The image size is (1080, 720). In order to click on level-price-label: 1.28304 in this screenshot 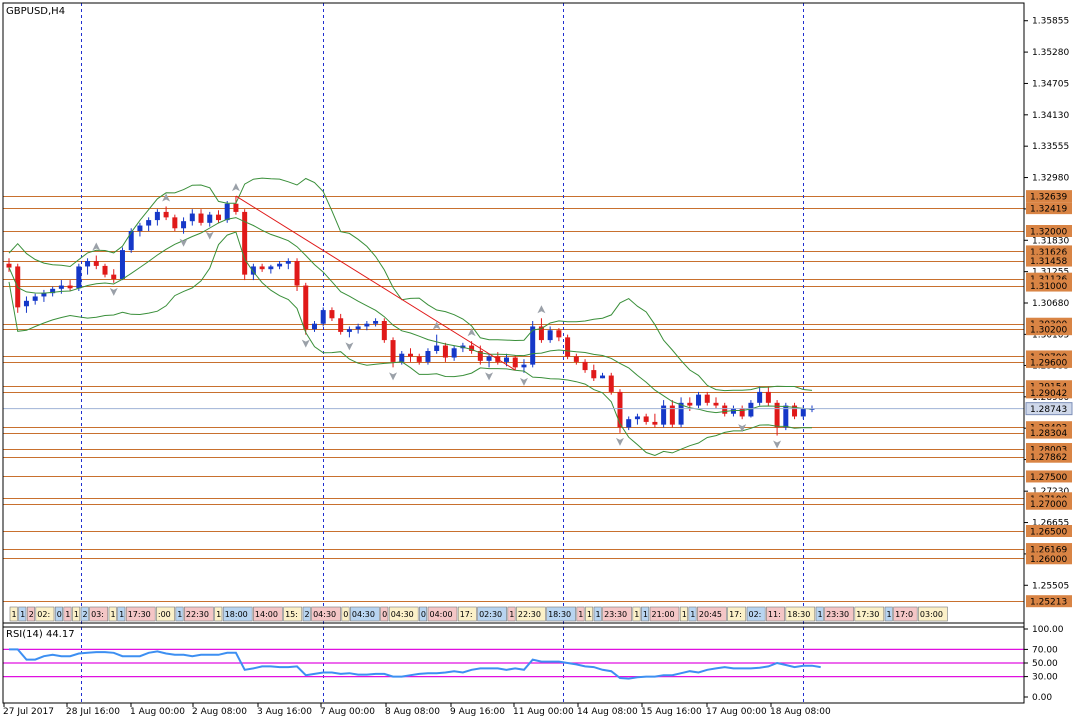, I will do `click(1048, 434)`.